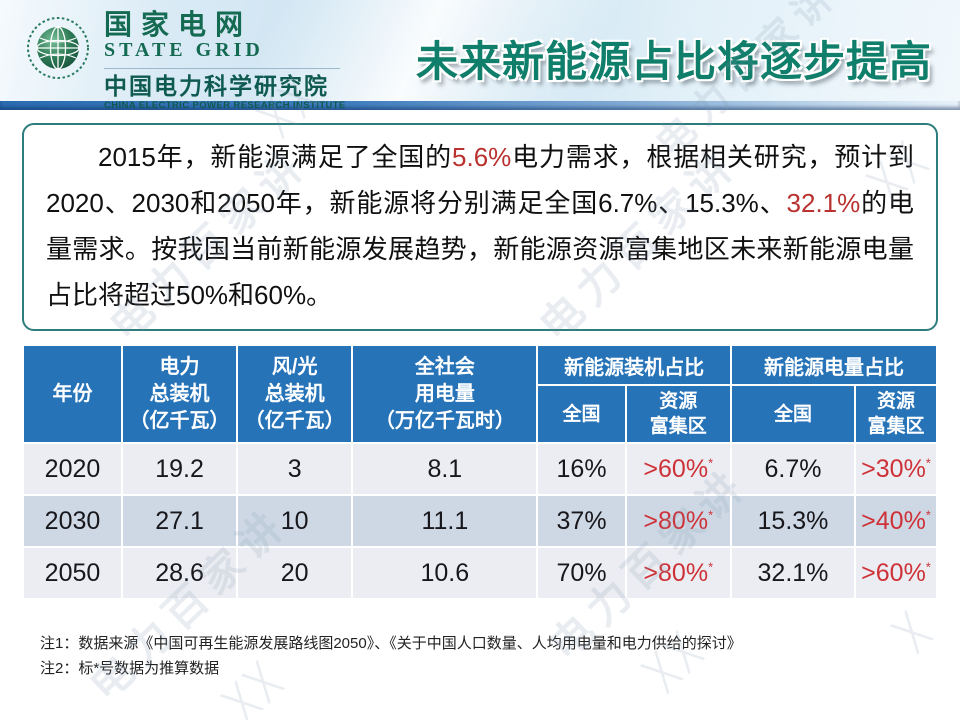  What do you see at coordinates (179, 469) in the screenshot?
I see `value-cell: 19.2` at bounding box center [179, 469].